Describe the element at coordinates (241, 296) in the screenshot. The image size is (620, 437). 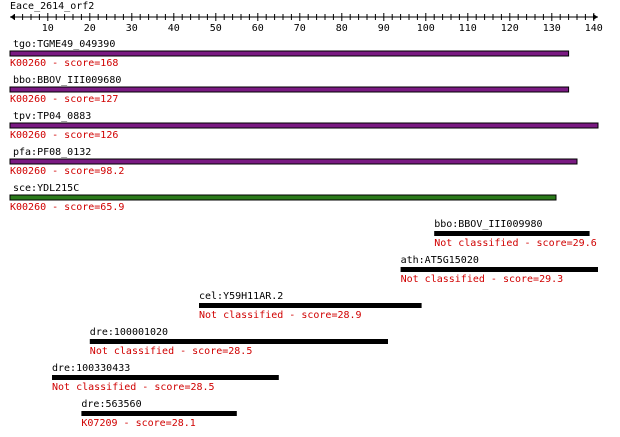
I see `hit-name: cel:Y59H11AR.2` at that location.